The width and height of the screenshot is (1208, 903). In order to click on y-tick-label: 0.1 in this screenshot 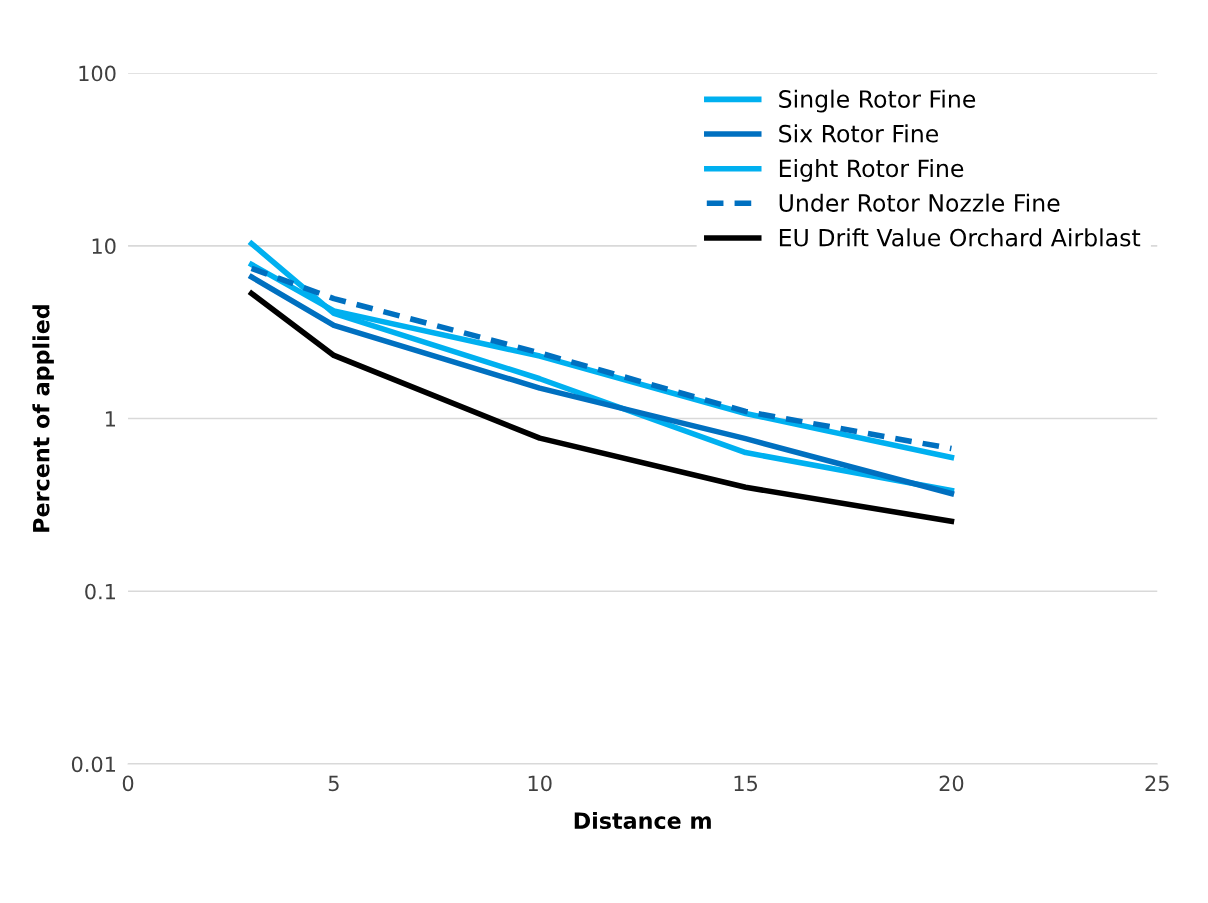, I will do `click(100, 591)`.